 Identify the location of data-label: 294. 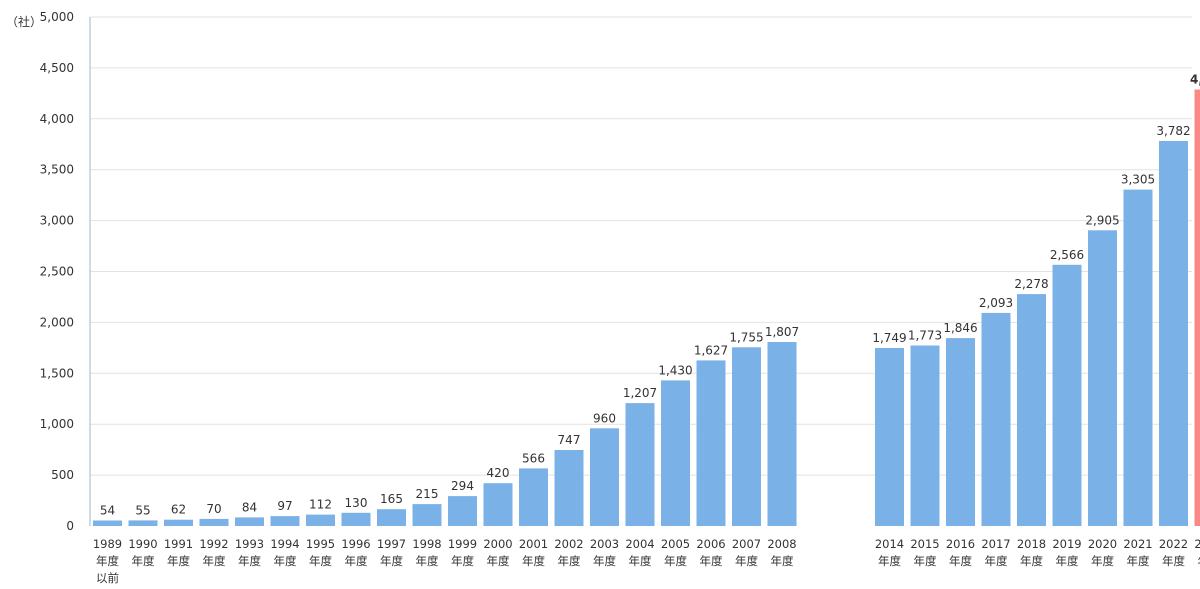
(462, 486).